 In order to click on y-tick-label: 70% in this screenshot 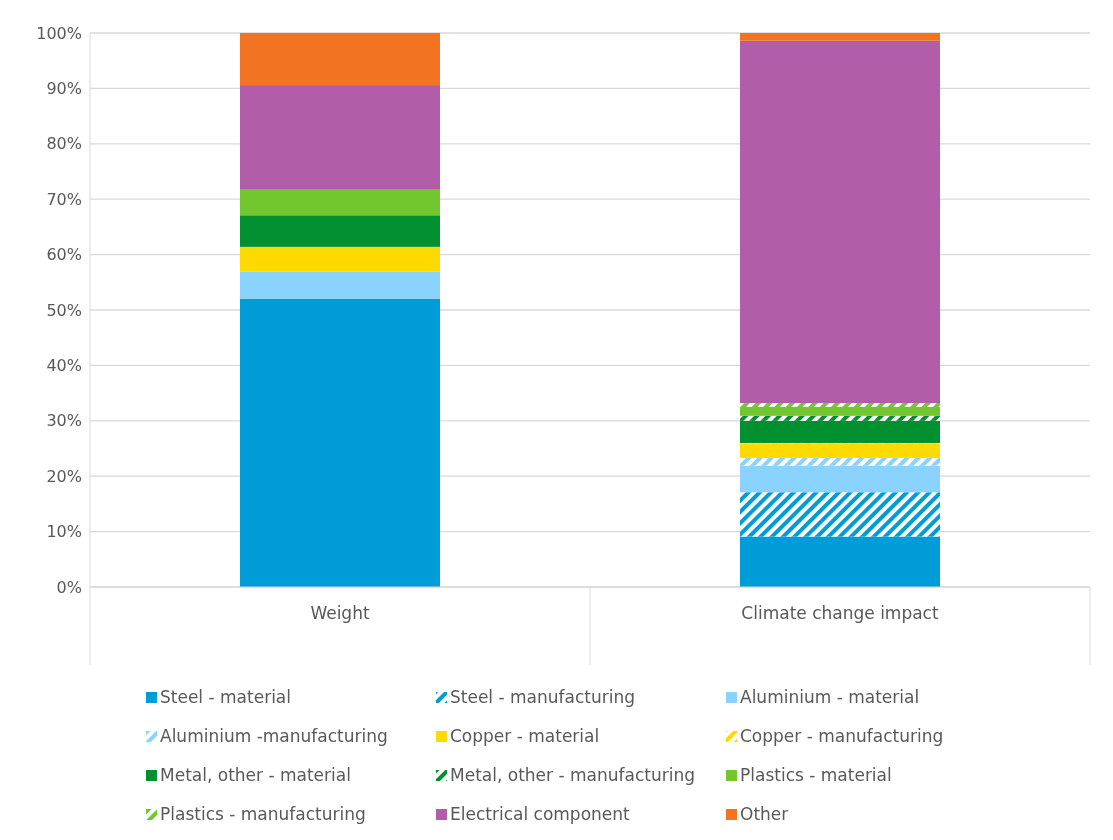, I will do `click(64, 199)`.